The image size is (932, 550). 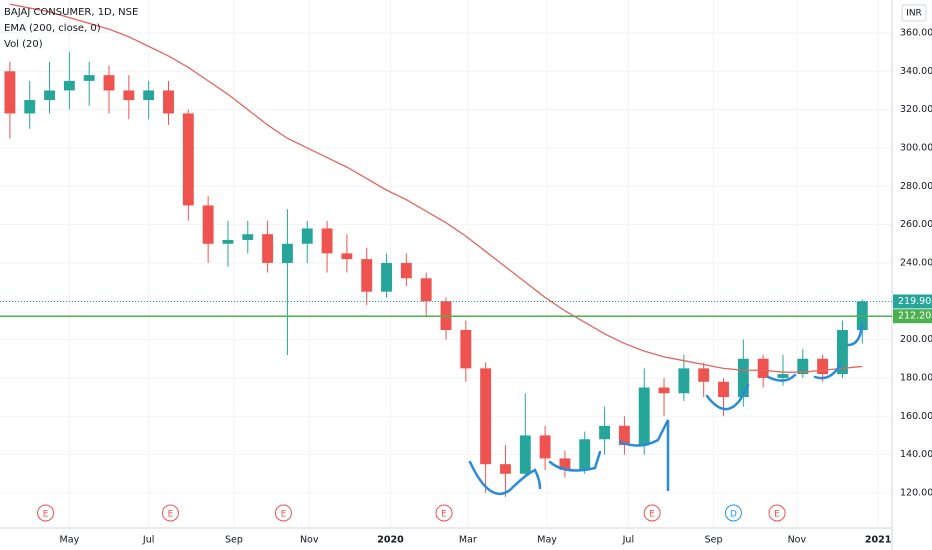 I want to click on indicator-name: EMA (200, close, 0), so click(x=52, y=28).